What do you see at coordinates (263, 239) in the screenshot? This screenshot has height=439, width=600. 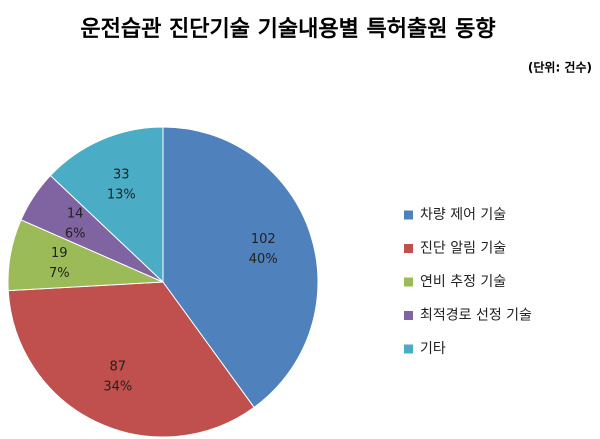 I see `data-label: 102` at bounding box center [263, 239].